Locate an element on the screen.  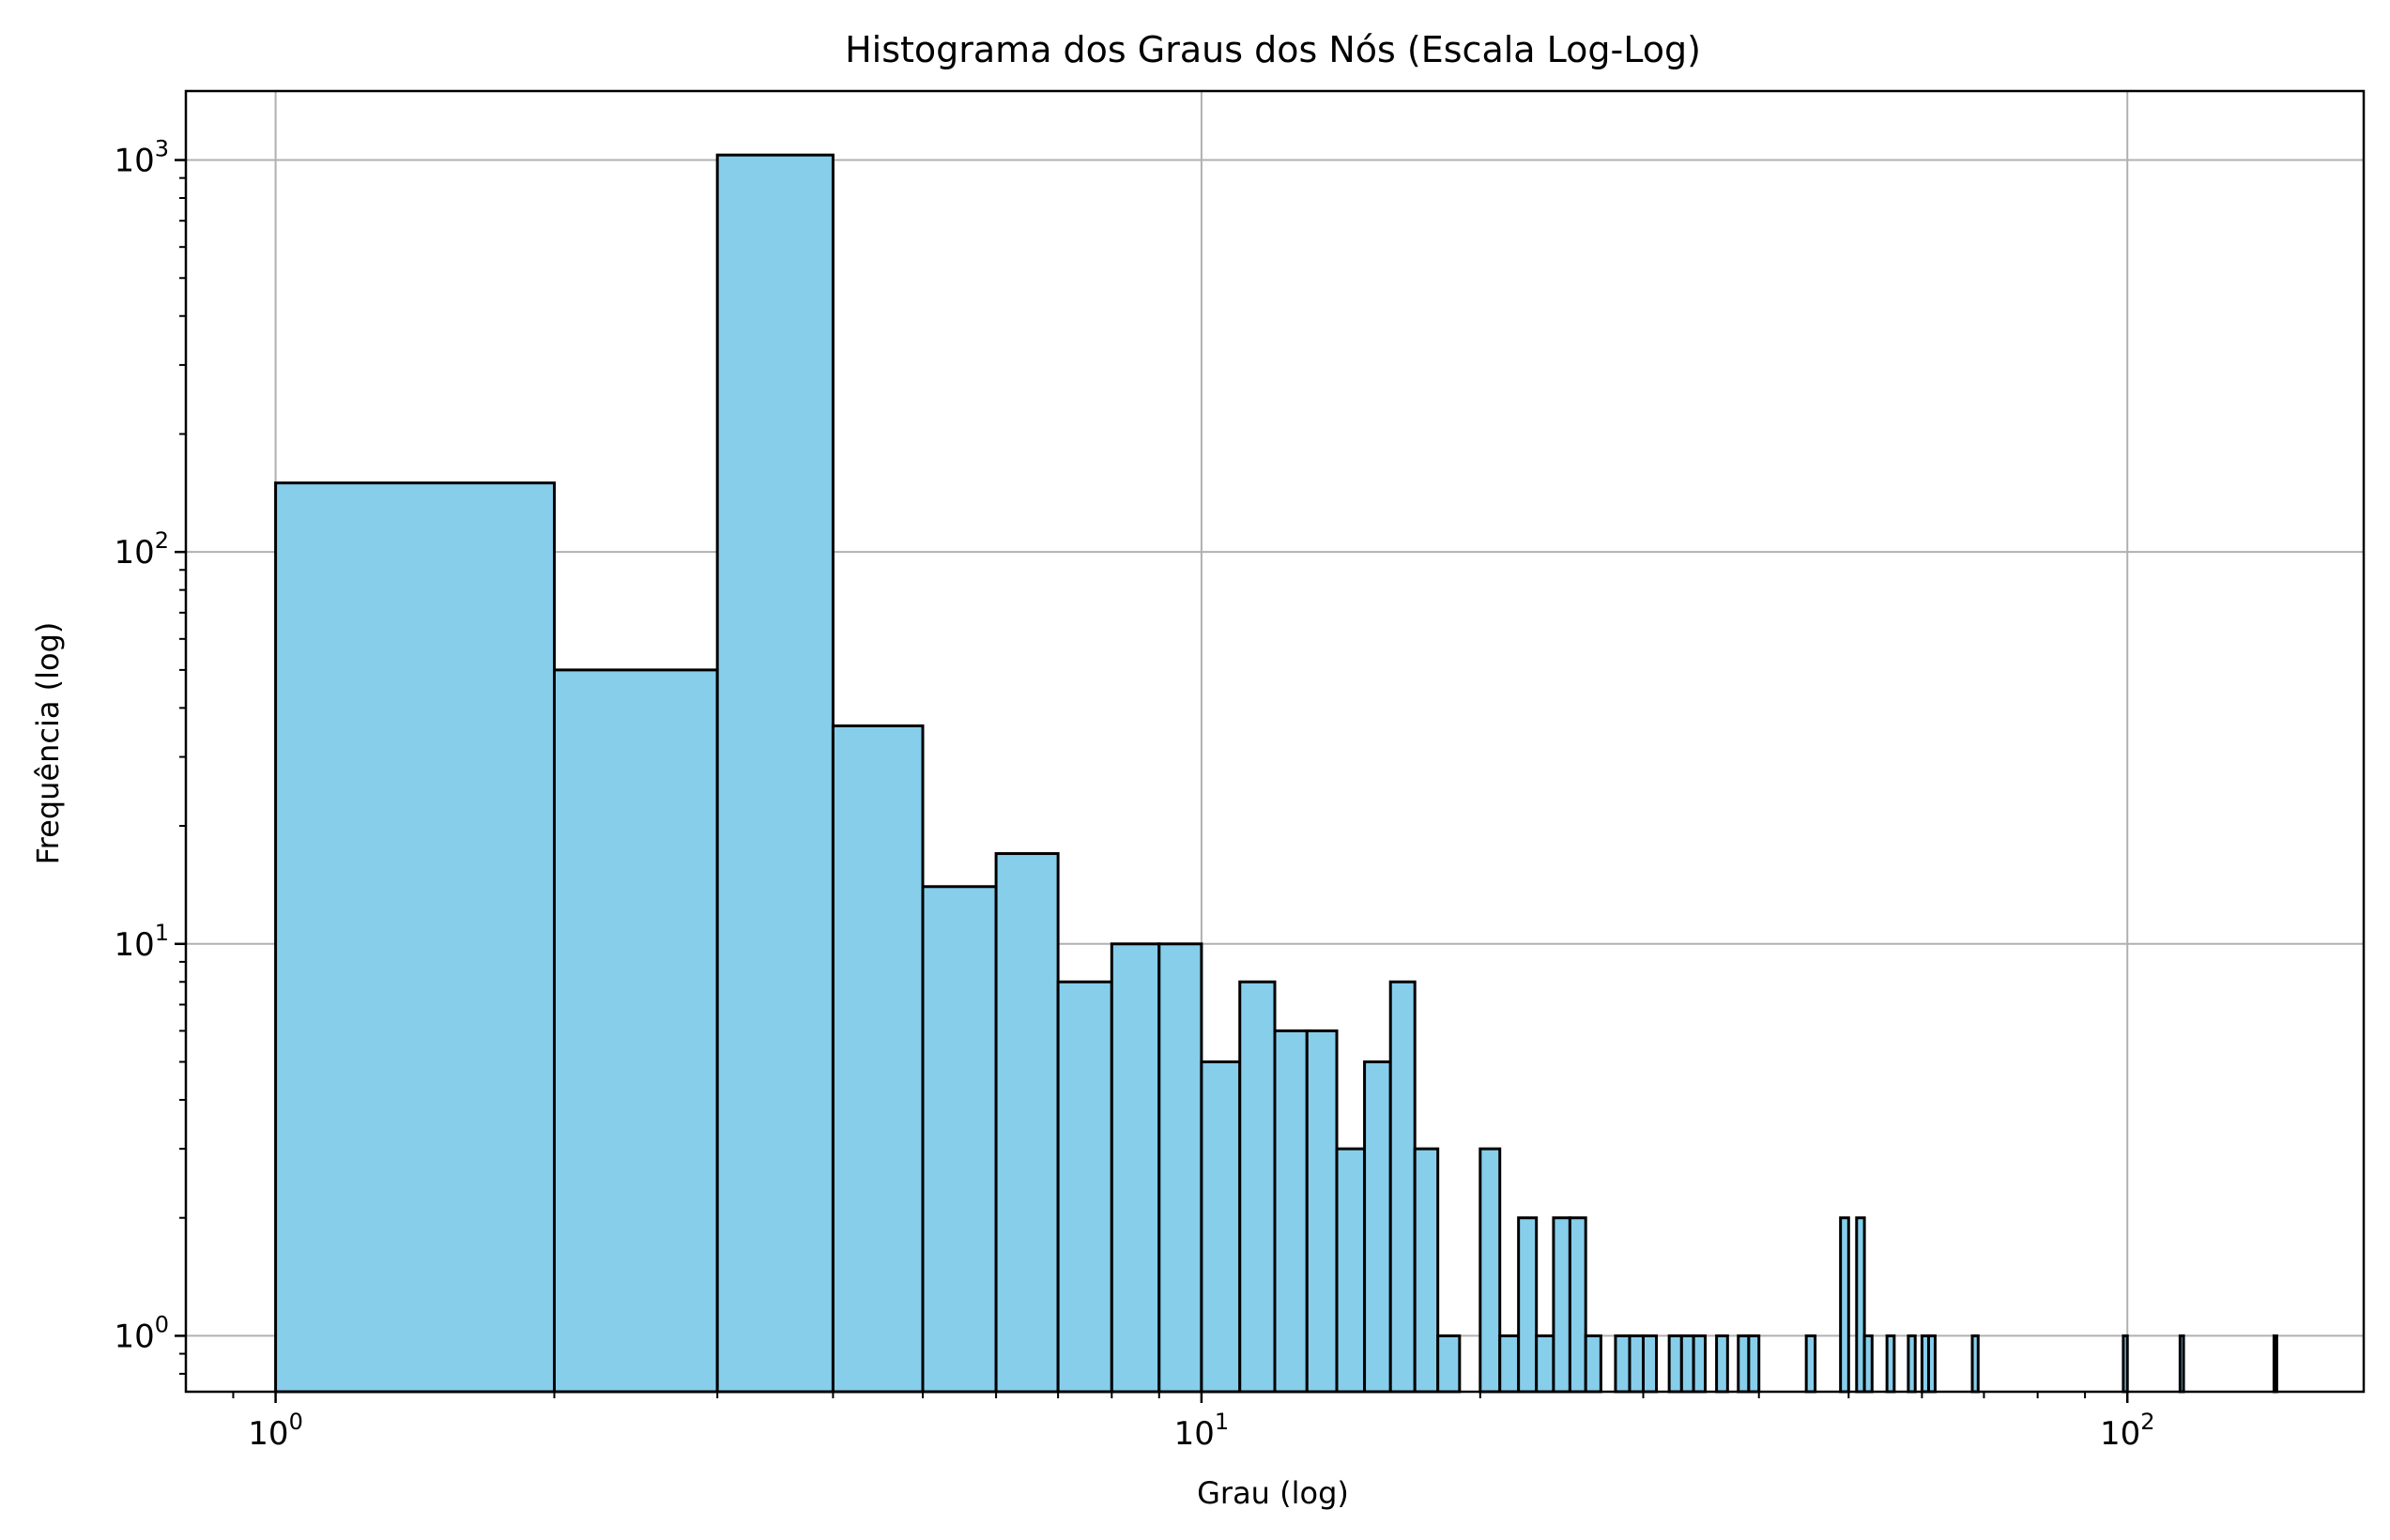
x-tick-label: 10² is located at coordinates (2127, 1431).